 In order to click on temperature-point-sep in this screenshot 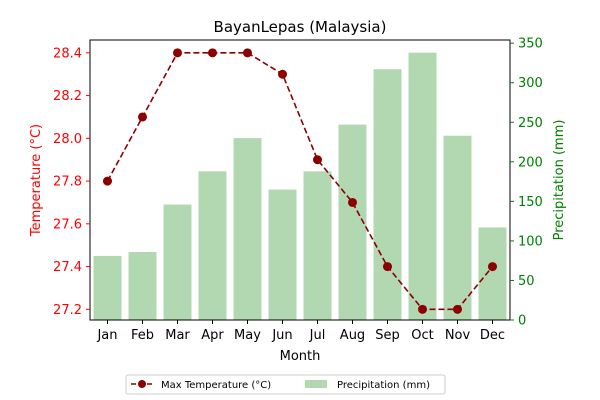, I will do `click(387, 267)`.